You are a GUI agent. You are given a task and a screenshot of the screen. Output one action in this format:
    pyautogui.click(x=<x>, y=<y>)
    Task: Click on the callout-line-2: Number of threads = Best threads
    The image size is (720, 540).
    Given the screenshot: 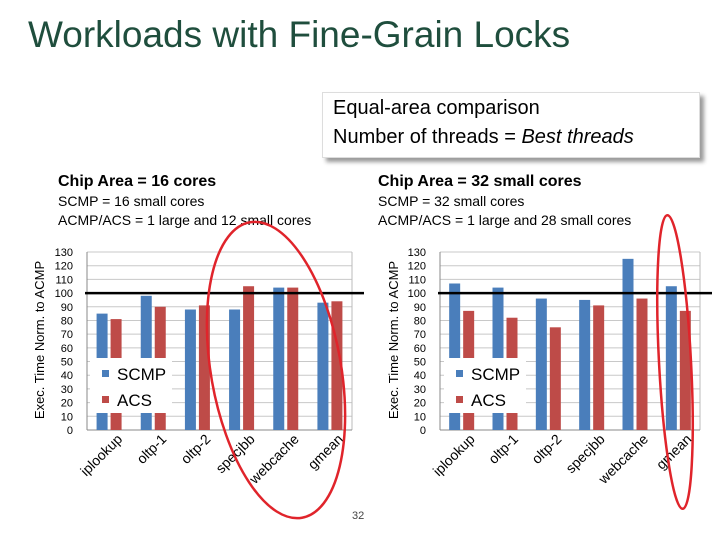 What is the action you would take?
    pyautogui.click(x=483, y=137)
    